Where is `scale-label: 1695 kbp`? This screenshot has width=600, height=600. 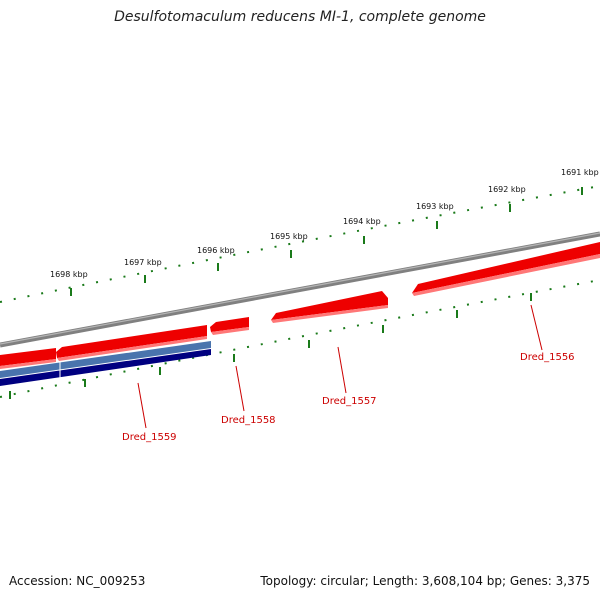
scale-label: 1695 kbp is located at coordinates (289, 236).